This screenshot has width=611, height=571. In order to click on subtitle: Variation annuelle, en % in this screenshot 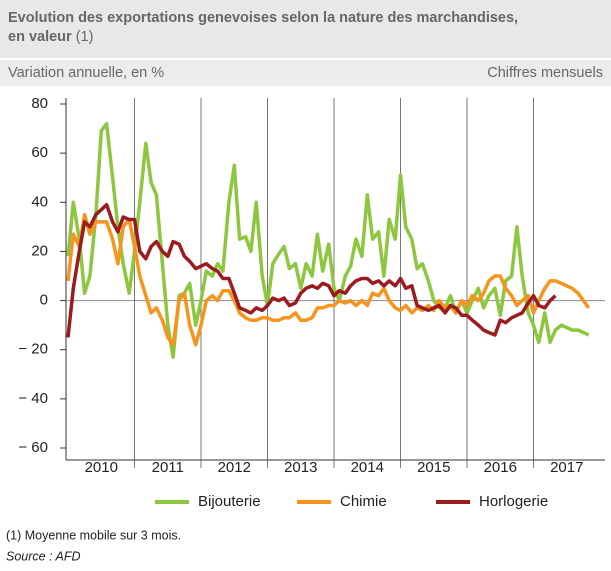, I will do `click(86, 73)`.